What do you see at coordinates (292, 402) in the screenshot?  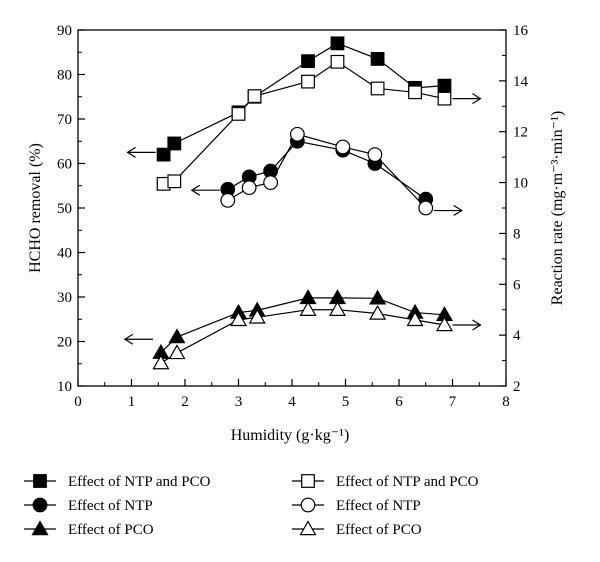 I see `x-tick-label: 4` at bounding box center [292, 402].